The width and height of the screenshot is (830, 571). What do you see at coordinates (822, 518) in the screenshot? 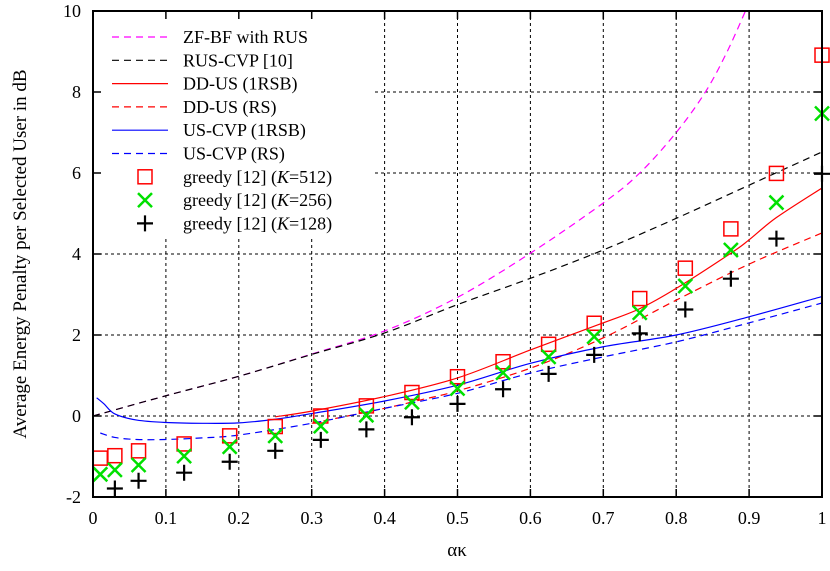
I see `x-tick-label: 1` at bounding box center [822, 518].